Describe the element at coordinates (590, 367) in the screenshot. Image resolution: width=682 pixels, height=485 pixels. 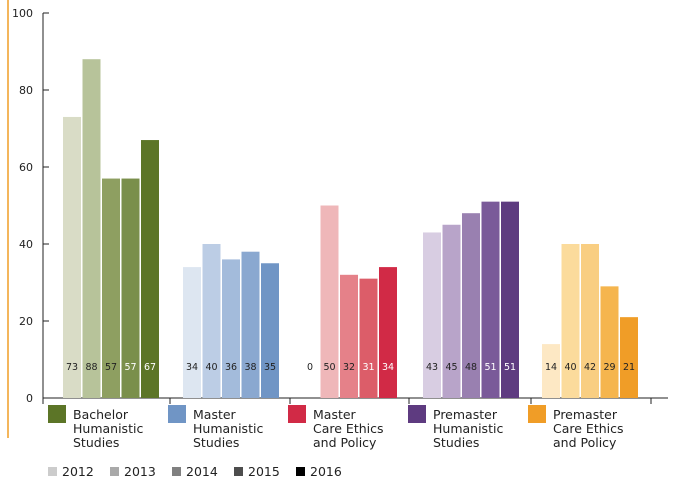
I see `bar-value-label: 42` at that location.